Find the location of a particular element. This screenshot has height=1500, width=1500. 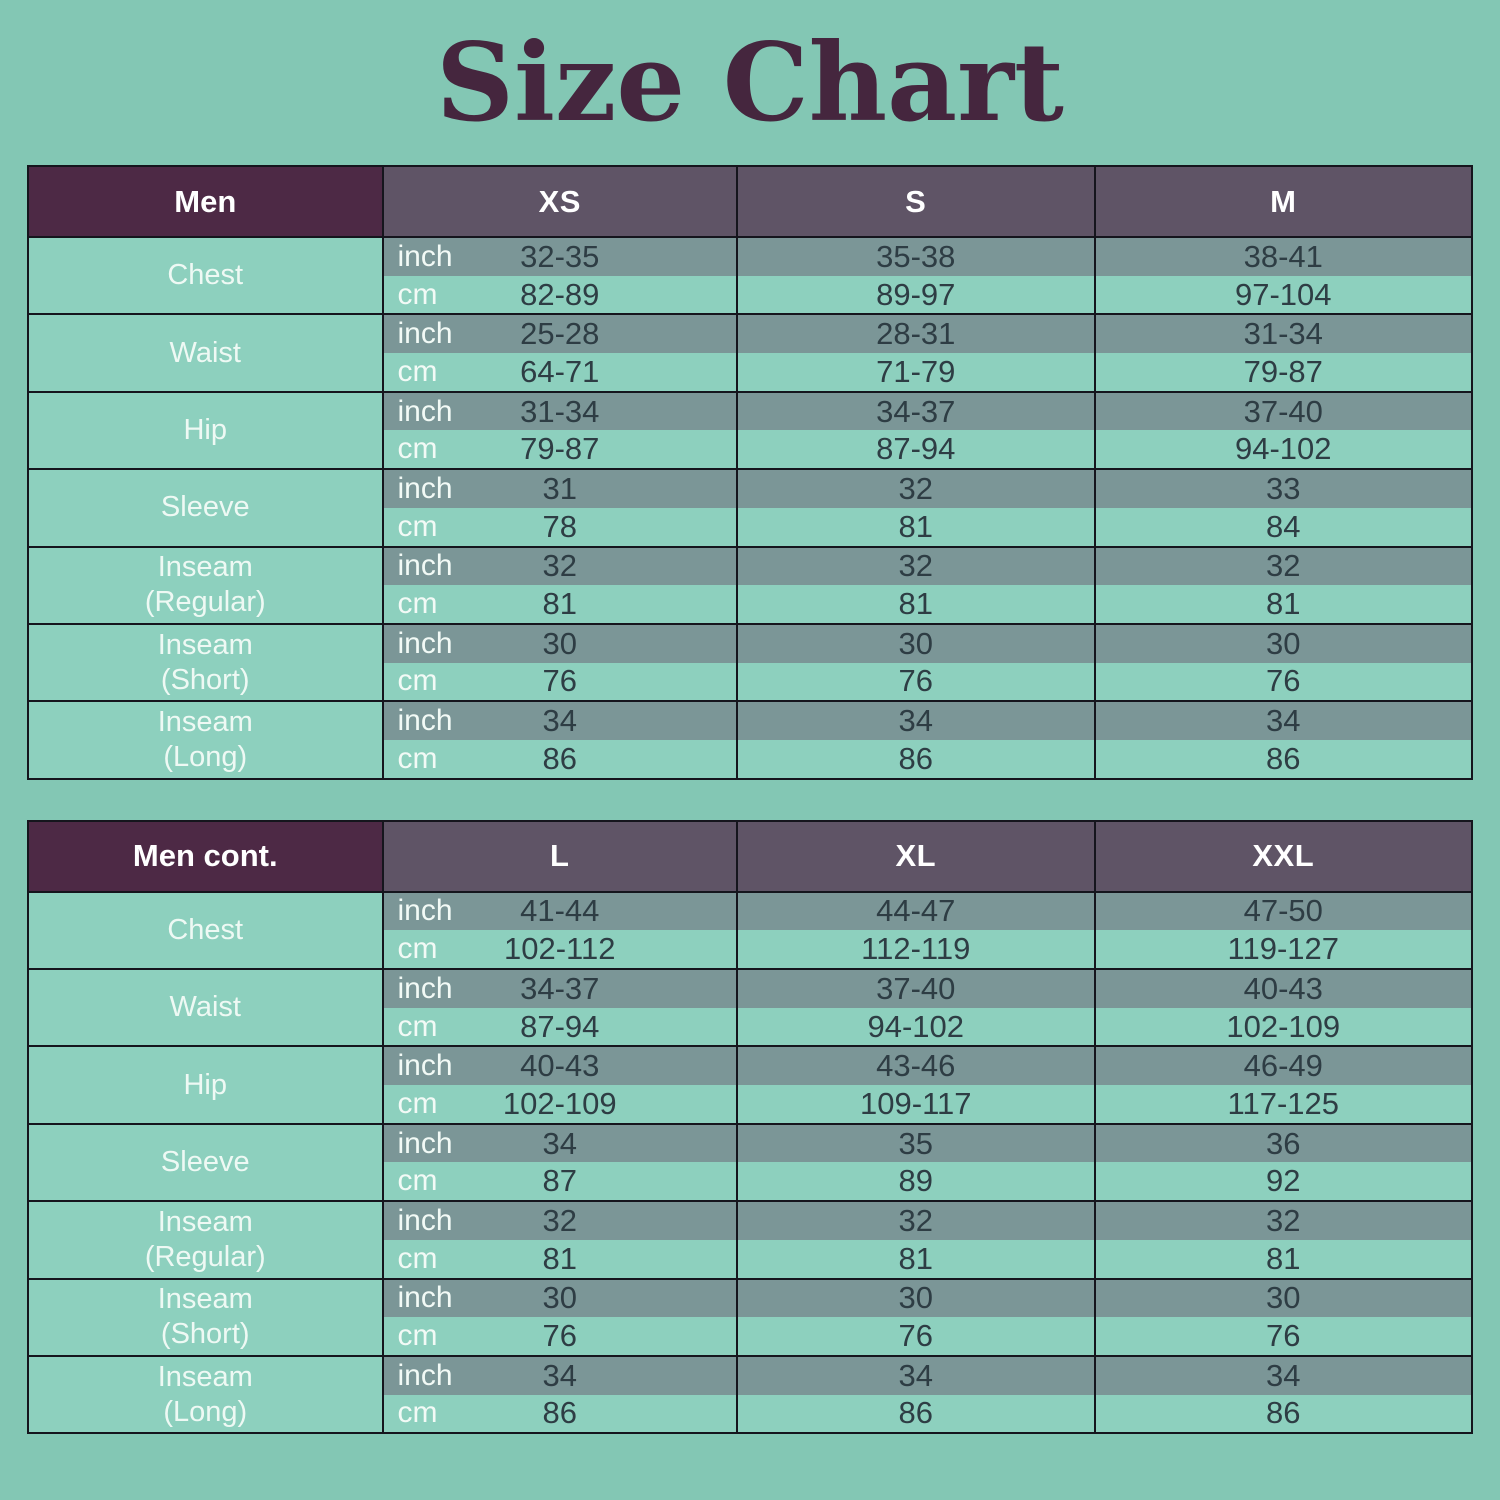

measurement-row-cm: cm 64-71 71-79 79-87 is located at coordinates (751, 373).